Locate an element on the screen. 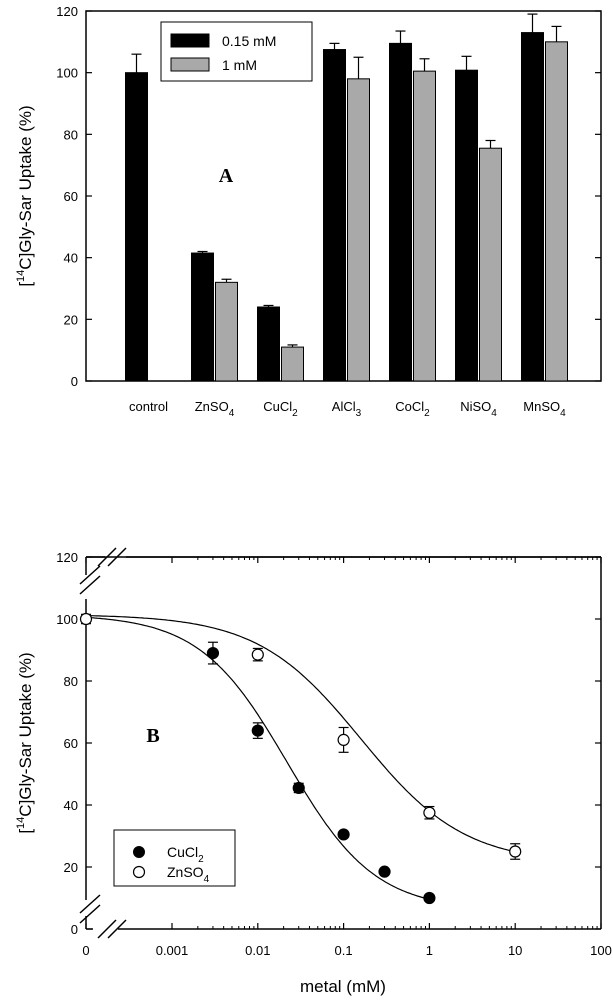 Image resolution: width=613 pixels, height=1000 pixels. x-category-label: CoCl2 is located at coordinates (412, 409).